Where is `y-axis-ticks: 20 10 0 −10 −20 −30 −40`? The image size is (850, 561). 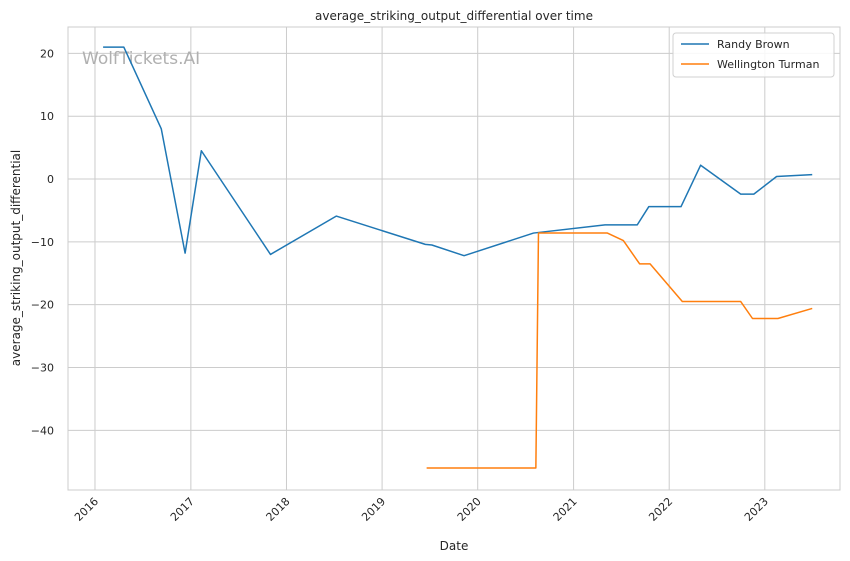
y-axis-ticks: 20 10 0 −10 −20 −30 −40 is located at coordinates (42, 242).